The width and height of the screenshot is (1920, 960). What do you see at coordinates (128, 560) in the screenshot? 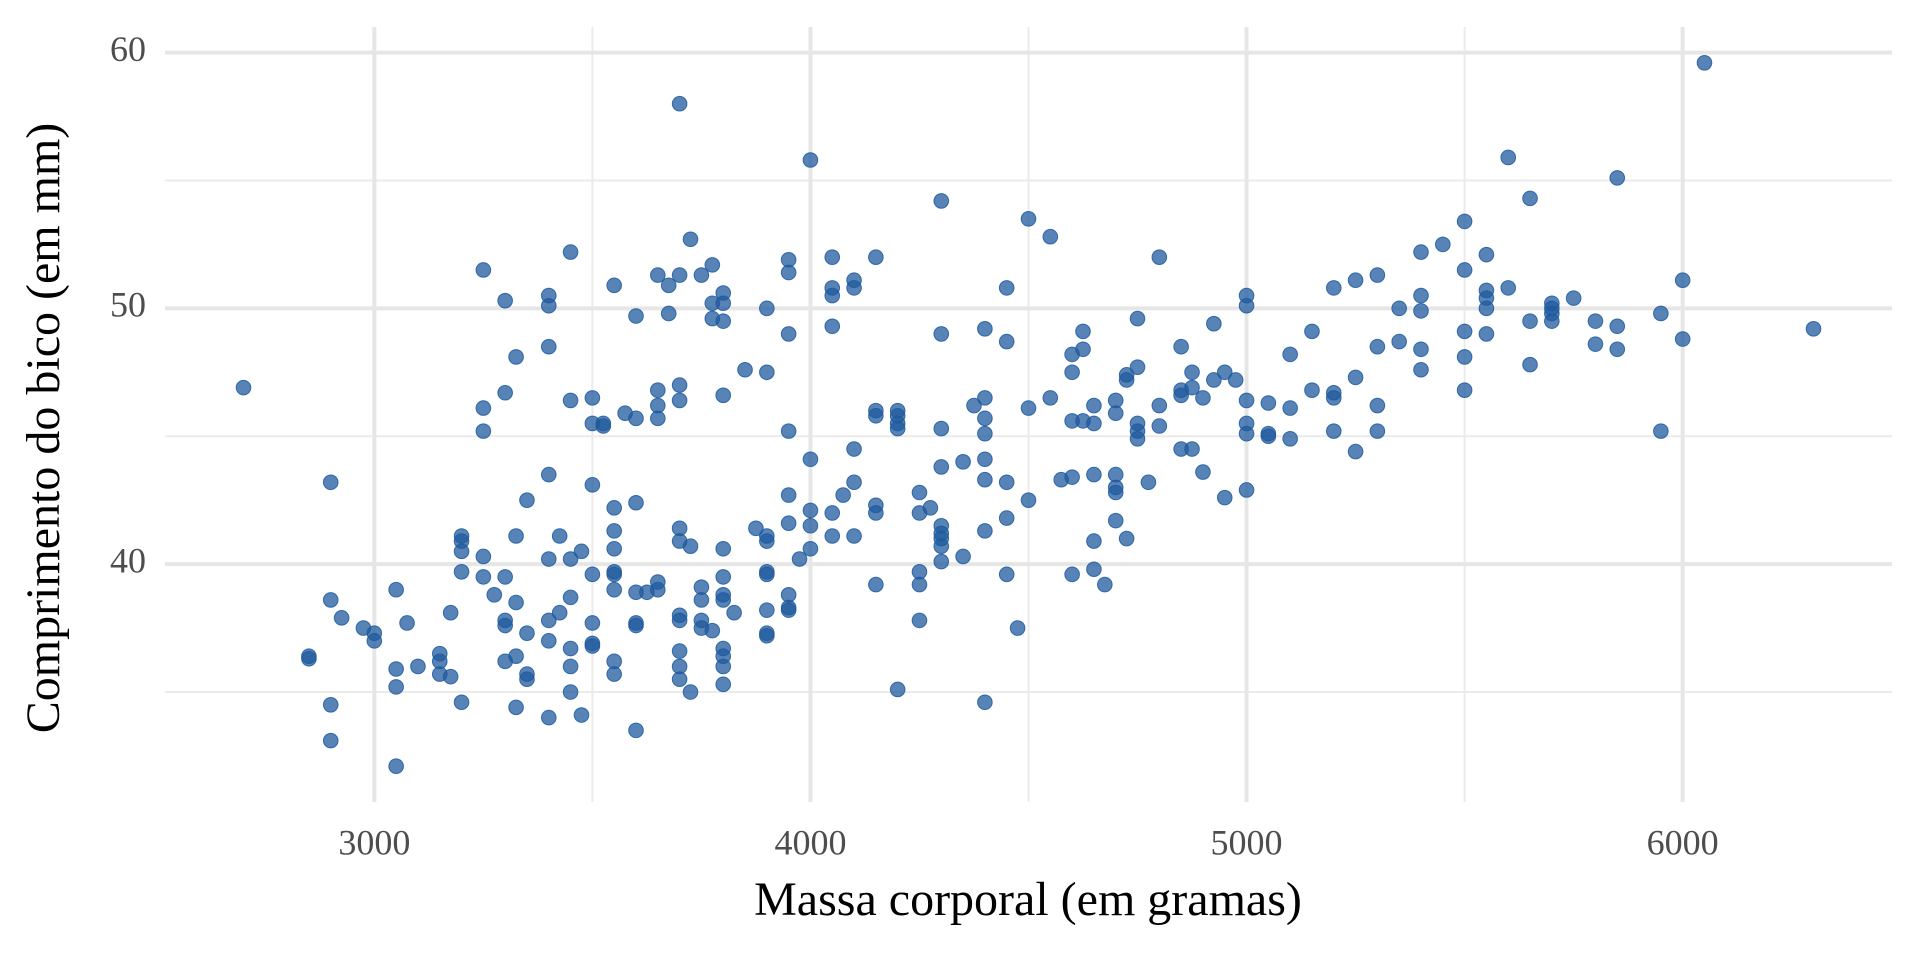
I see `y-tick-label: 40` at bounding box center [128, 560].